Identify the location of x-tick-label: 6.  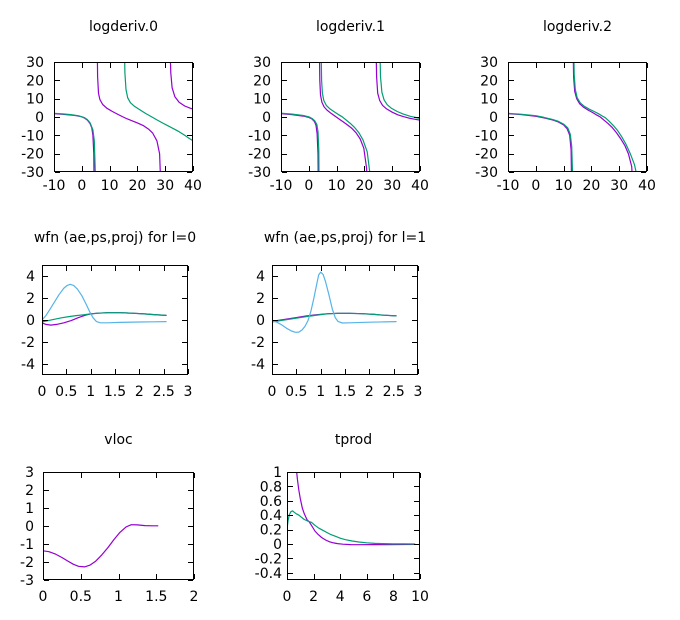
(366, 597).